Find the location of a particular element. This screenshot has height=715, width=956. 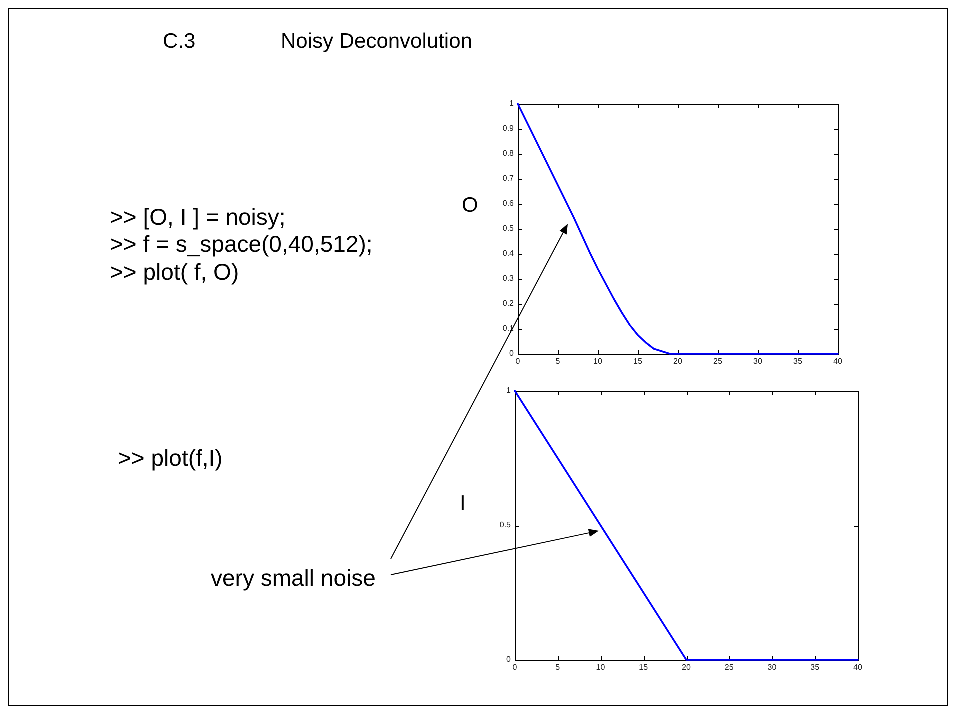

y-tick-label: 0.2 is located at coordinates (508, 303).